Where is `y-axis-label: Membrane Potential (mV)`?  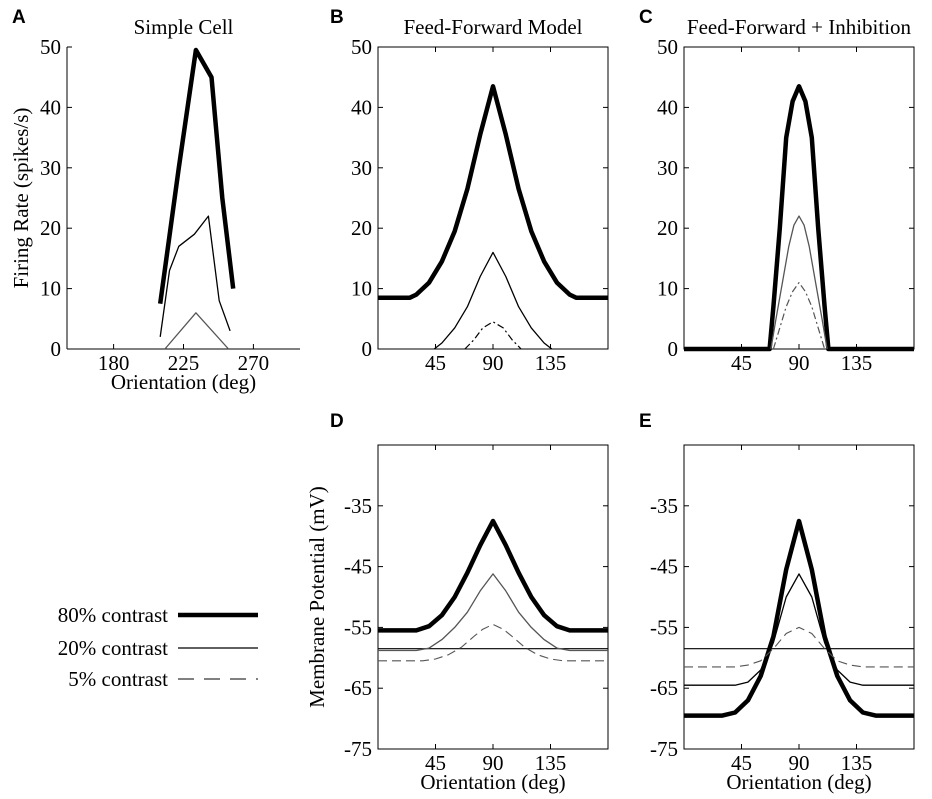
y-axis-label: Membrane Potential (mV) is located at coordinates (317, 597).